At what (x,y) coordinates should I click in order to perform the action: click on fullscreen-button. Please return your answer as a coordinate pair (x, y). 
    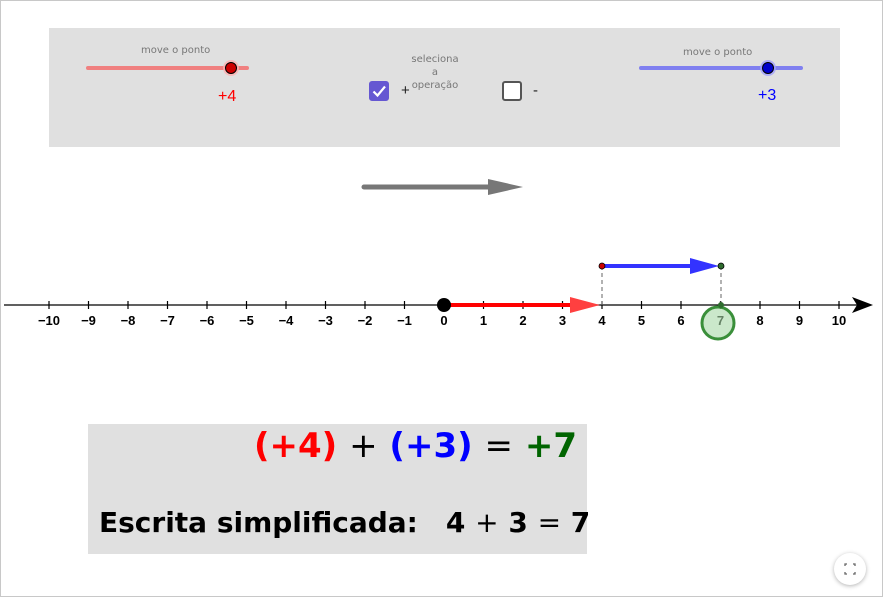
    Looking at the image, I should click on (850, 569).